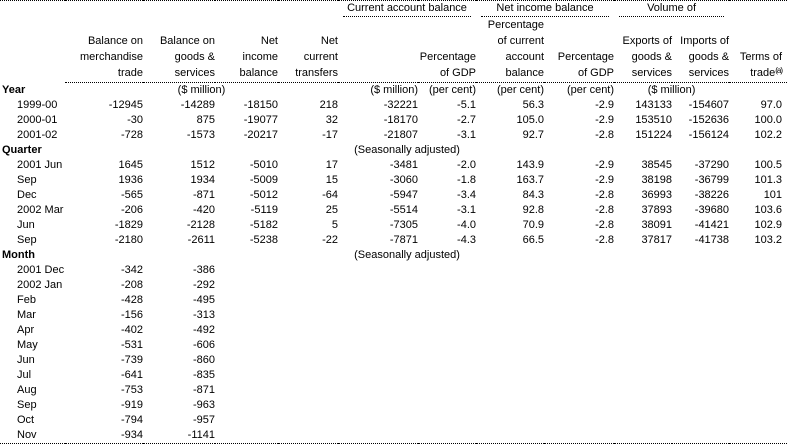 The width and height of the screenshot is (787, 444). Describe the element at coordinates (654, 105) in the screenshot. I see `value-cell: 143133` at that location.